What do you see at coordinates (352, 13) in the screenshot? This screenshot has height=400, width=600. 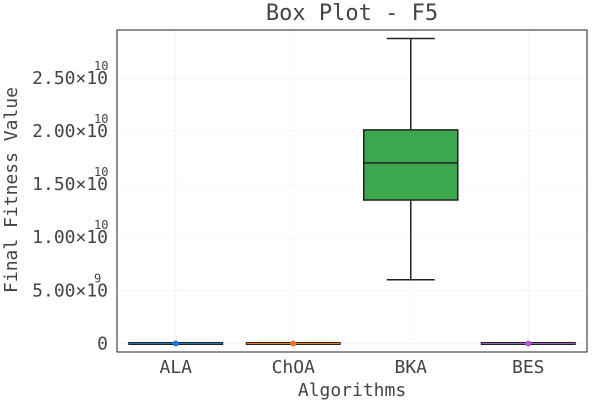 I see `chart-title: Box Plot - F5` at bounding box center [352, 13].